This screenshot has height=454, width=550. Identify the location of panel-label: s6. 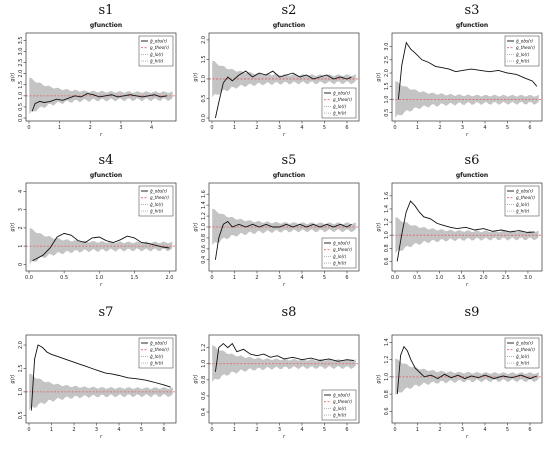
(472, 160).